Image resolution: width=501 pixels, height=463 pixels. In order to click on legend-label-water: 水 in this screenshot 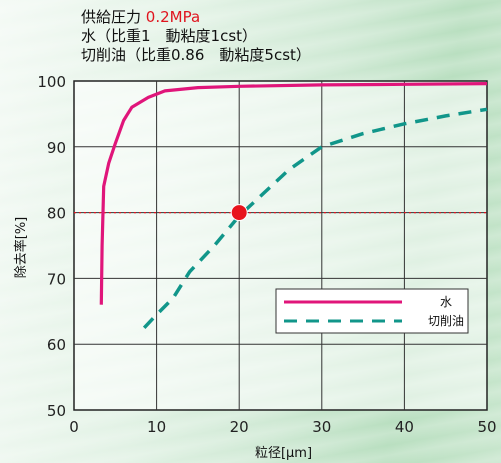, I will do `click(446, 302)`.